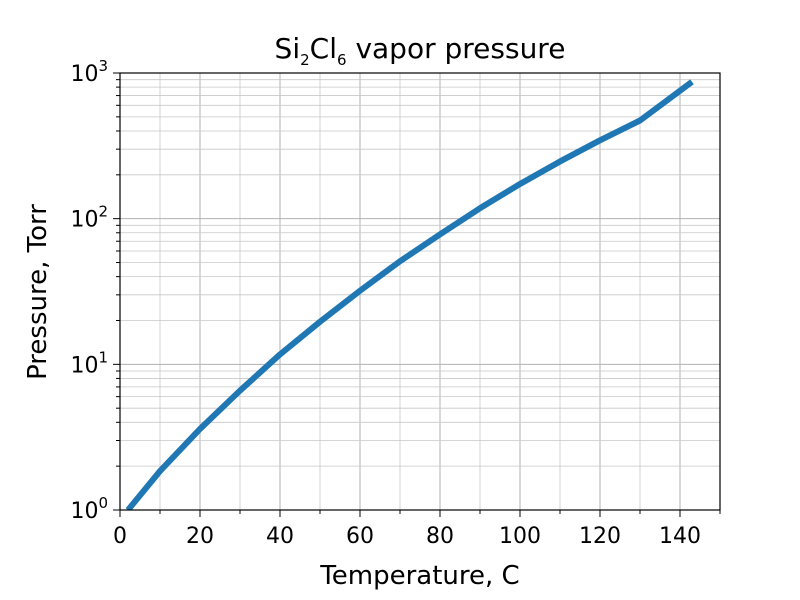  What do you see at coordinates (200, 536) in the screenshot?
I see `x-tick-label: 20` at bounding box center [200, 536].